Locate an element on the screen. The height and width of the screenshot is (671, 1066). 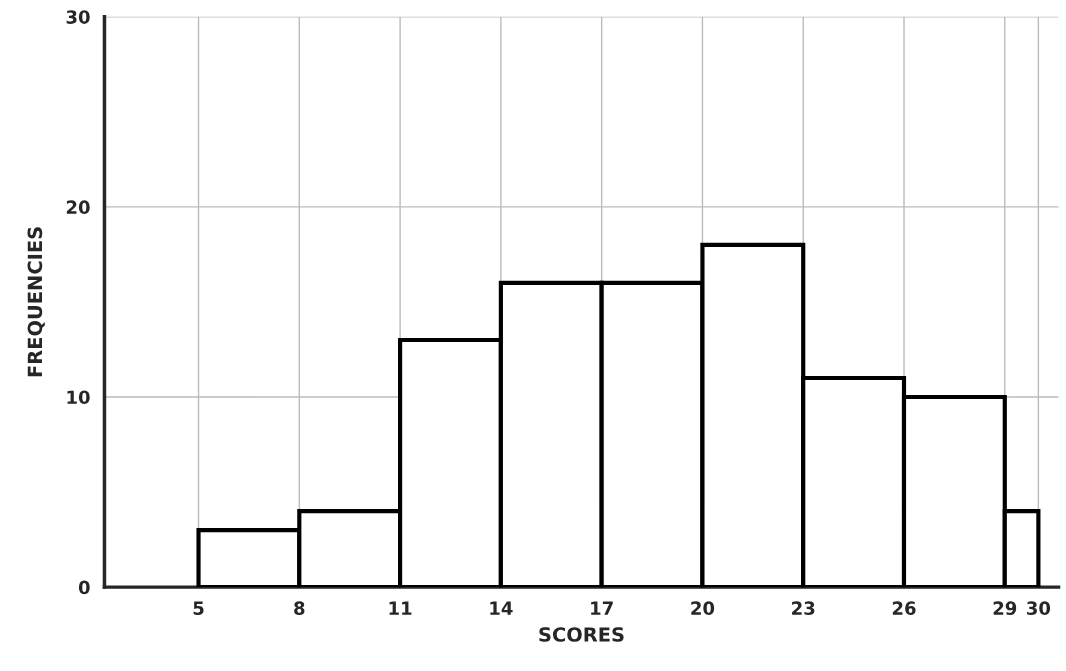
x-tick-label: 30 is located at coordinates (1039, 608).